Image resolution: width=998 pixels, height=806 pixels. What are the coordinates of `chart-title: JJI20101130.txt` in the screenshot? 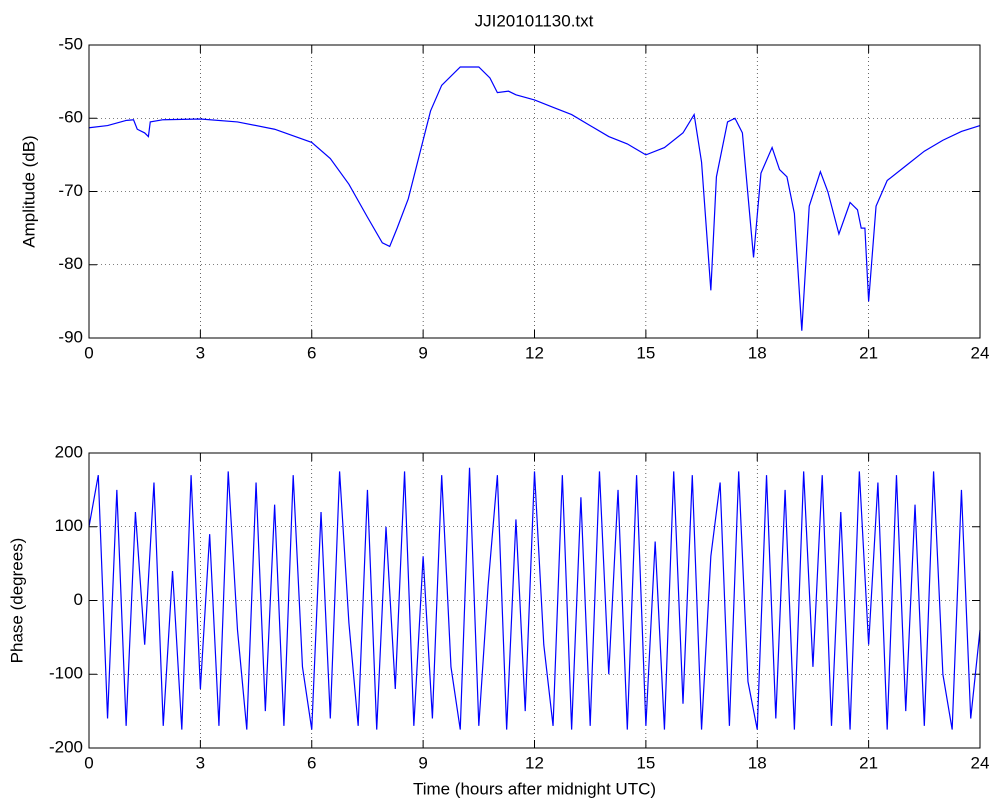 It's located at (534, 20).